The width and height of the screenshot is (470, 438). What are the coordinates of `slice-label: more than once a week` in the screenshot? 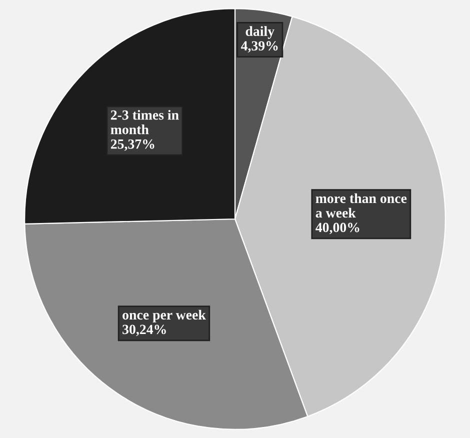 It's located at (361, 205).